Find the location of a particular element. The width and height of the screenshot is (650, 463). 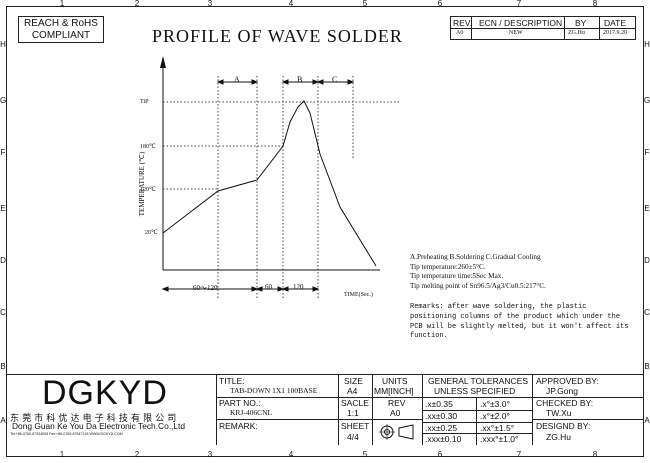

zone-col-6-bottom: 6 is located at coordinates (440, 454).